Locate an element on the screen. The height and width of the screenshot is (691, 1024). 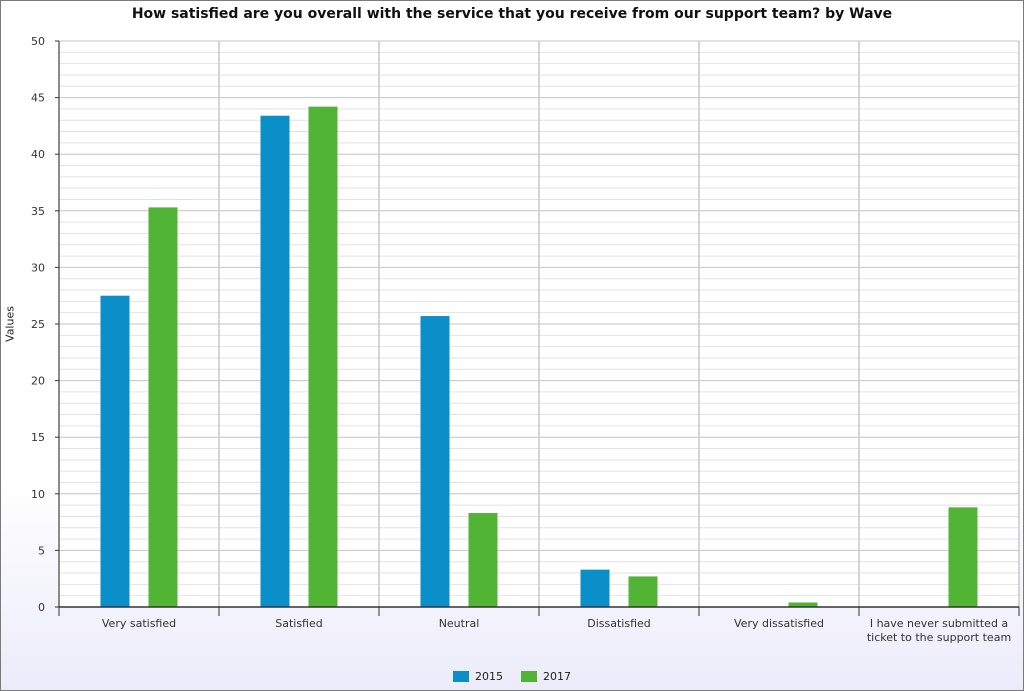
y-tick-label: 0 is located at coordinates (41, 607).